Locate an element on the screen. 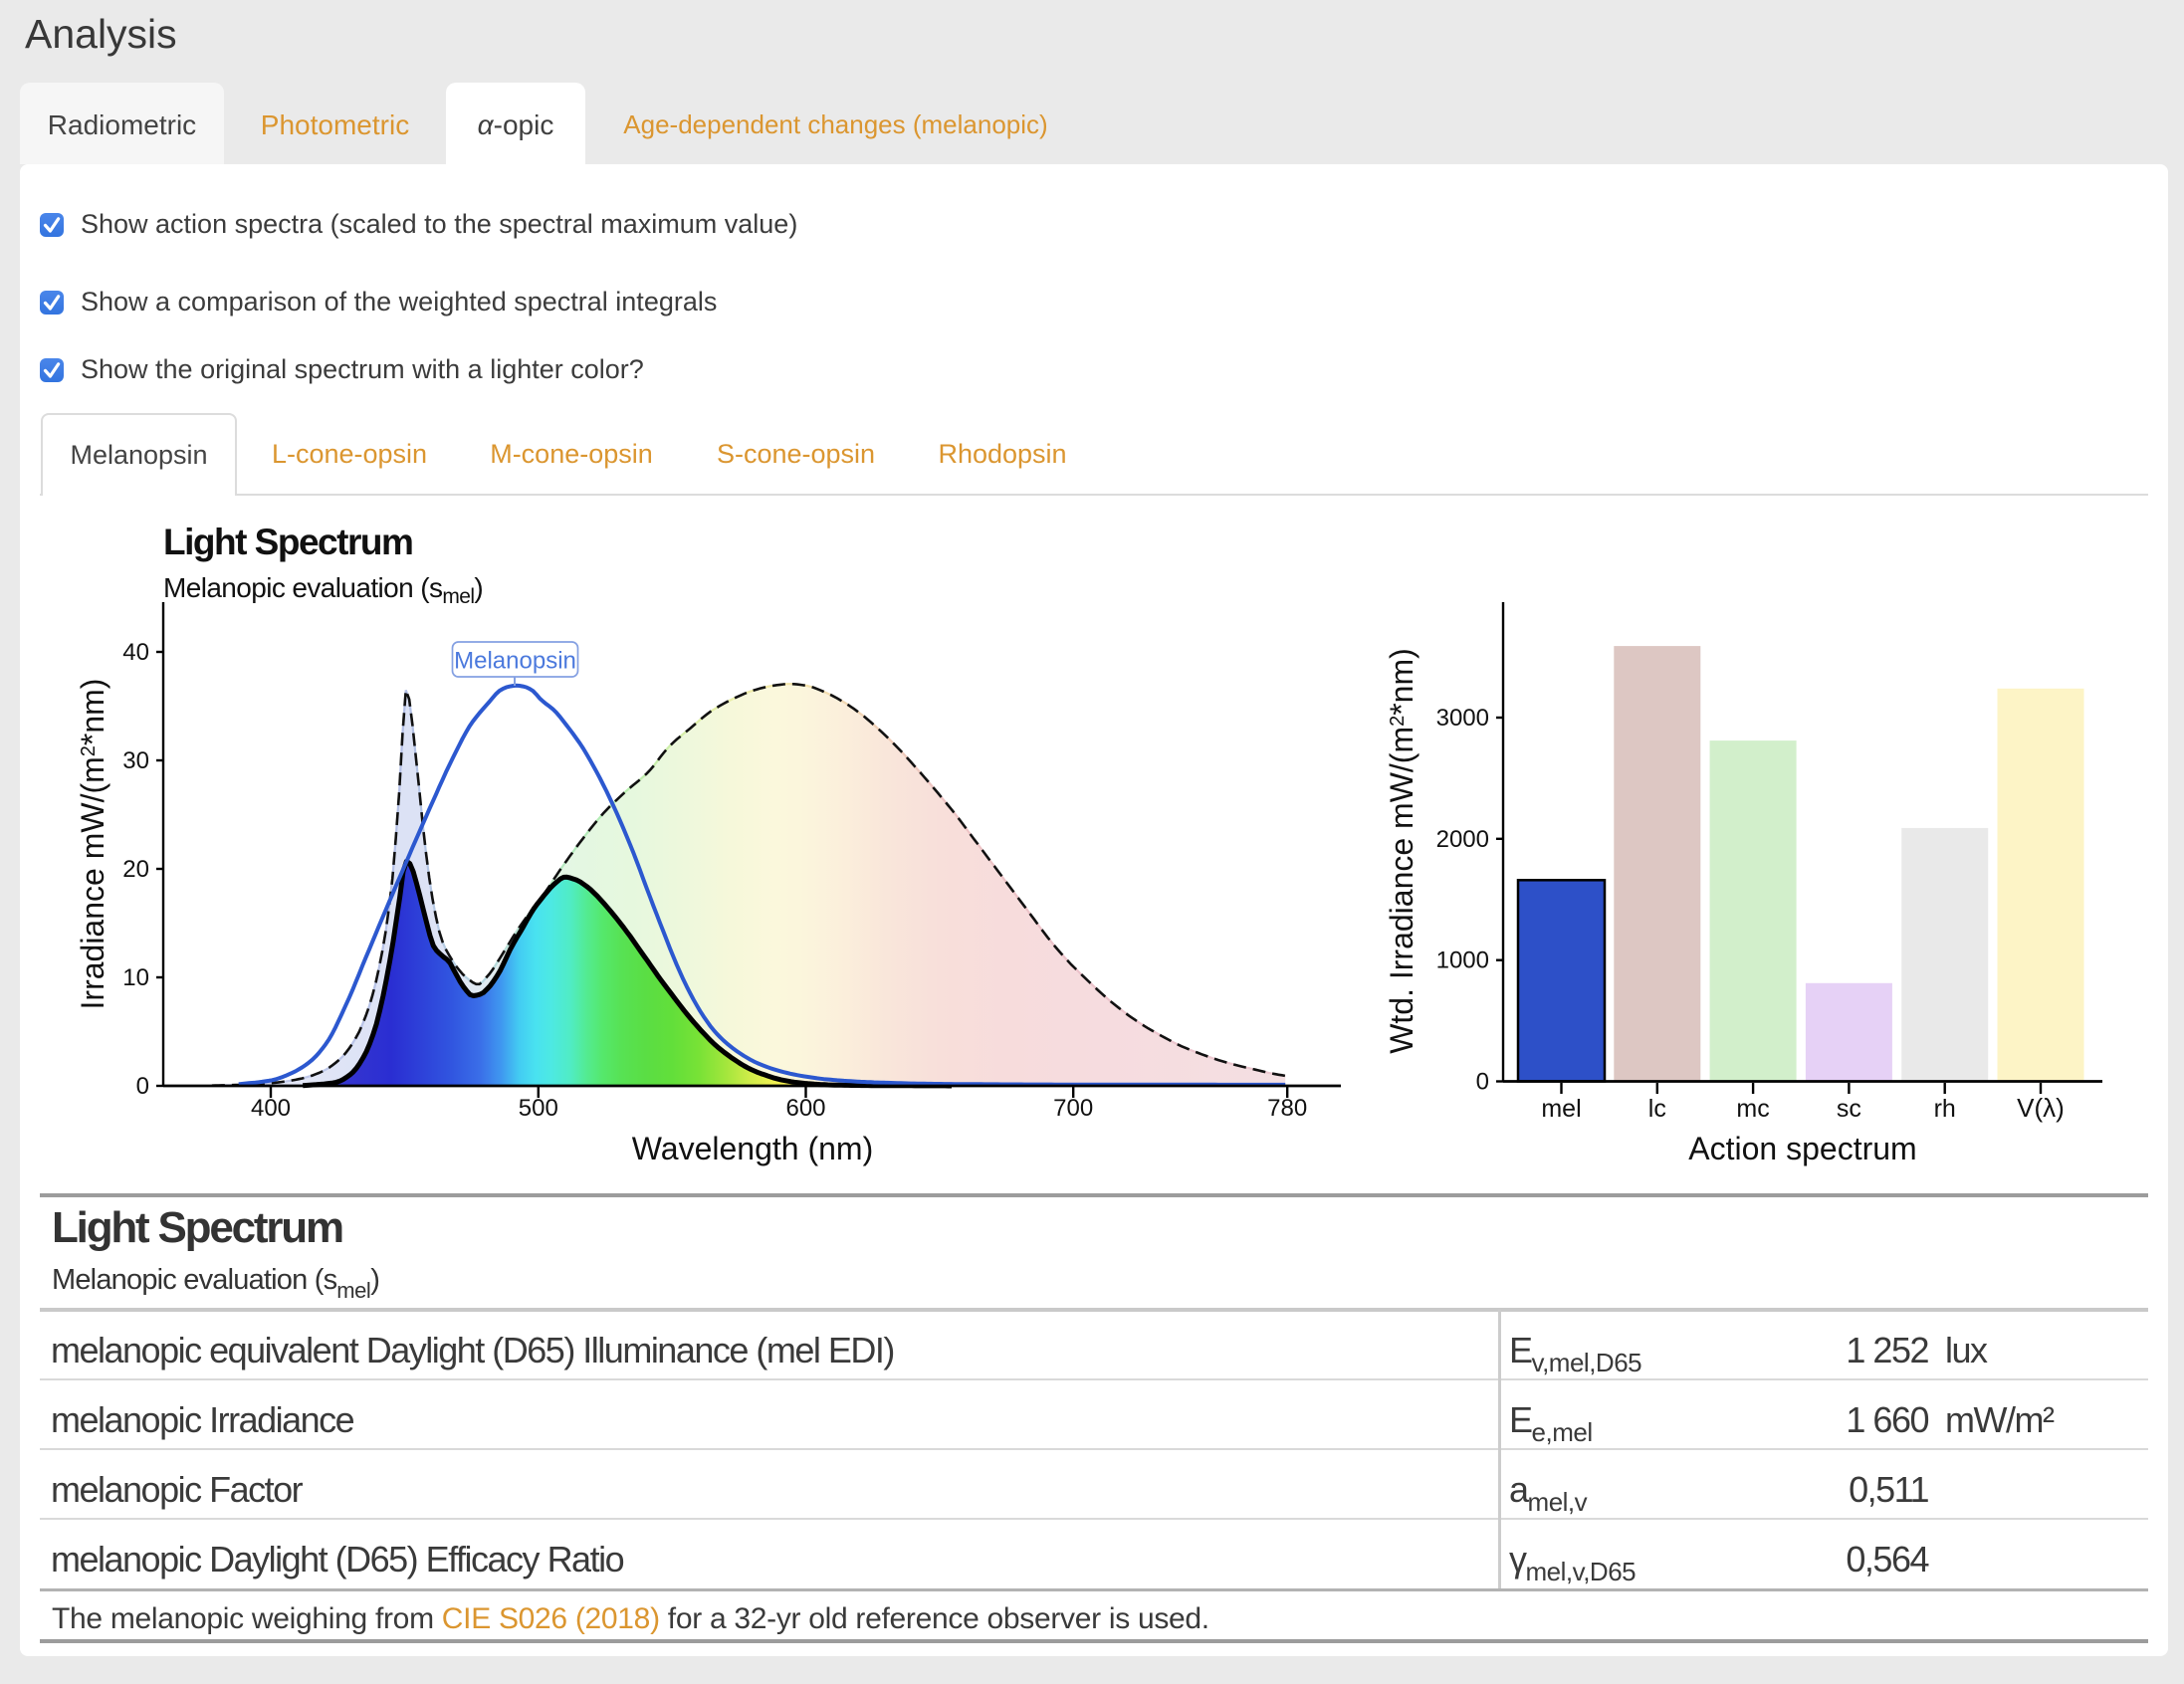 This screenshot has height=1684, width=2184. svg-text: Action spectrum is located at coordinates (1802, 1148).